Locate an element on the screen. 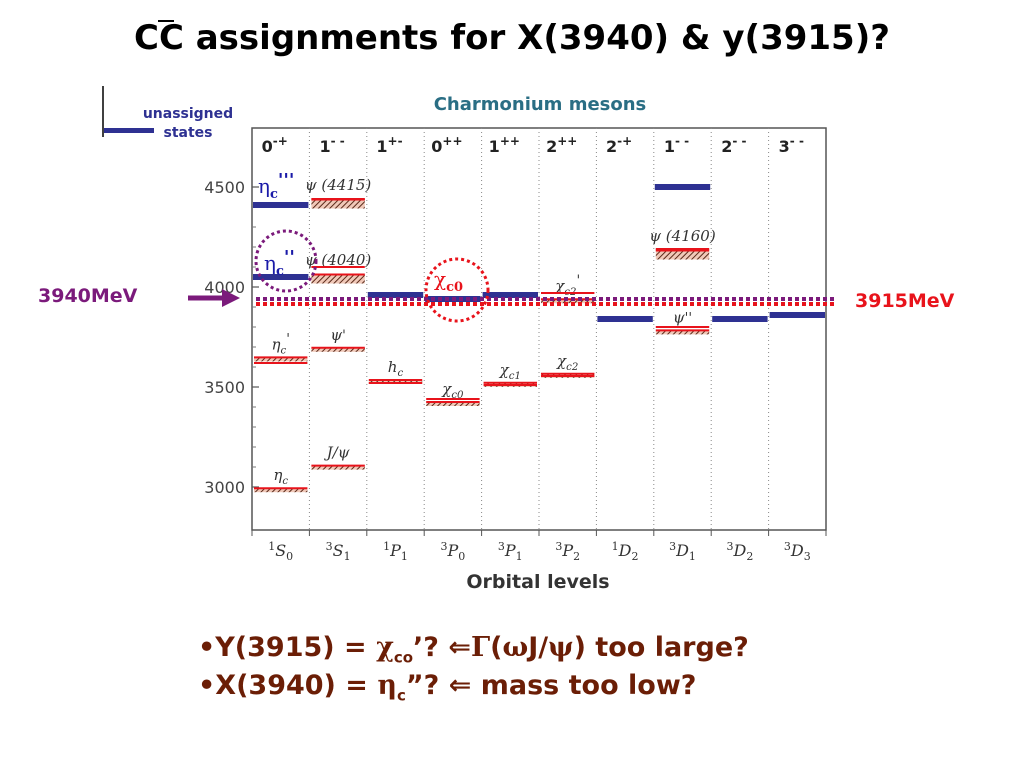 This screenshot has width=1024, height=768. bullet2-subscript: c is located at coordinates (401, 695).